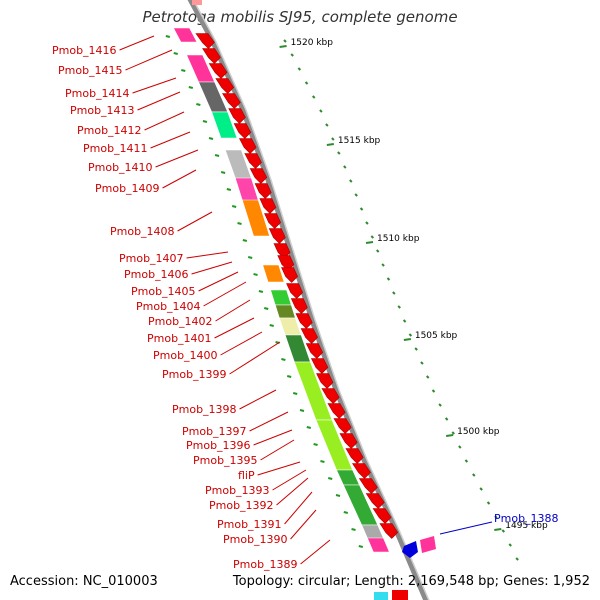  Describe the element at coordinates (218, 445) in the screenshot. I see `gene-label: Pmob_1396` at that location.